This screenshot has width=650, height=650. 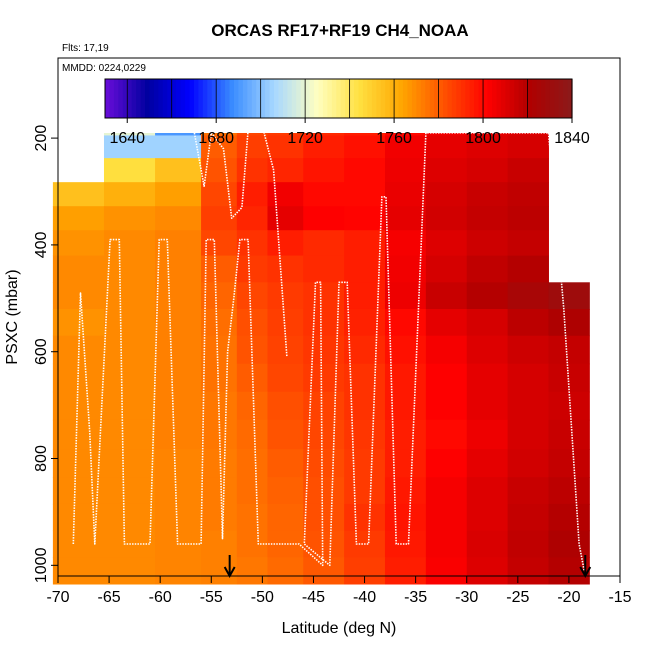 What do you see at coordinates (262, 597) in the screenshot?
I see `x-tick-label: -50` at bounding box center [262, 597].